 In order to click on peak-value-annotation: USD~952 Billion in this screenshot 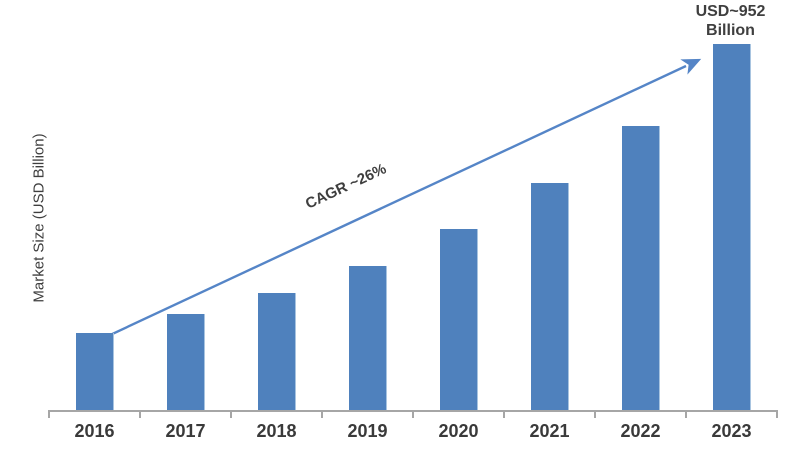, I will do `click(730, 21)`.